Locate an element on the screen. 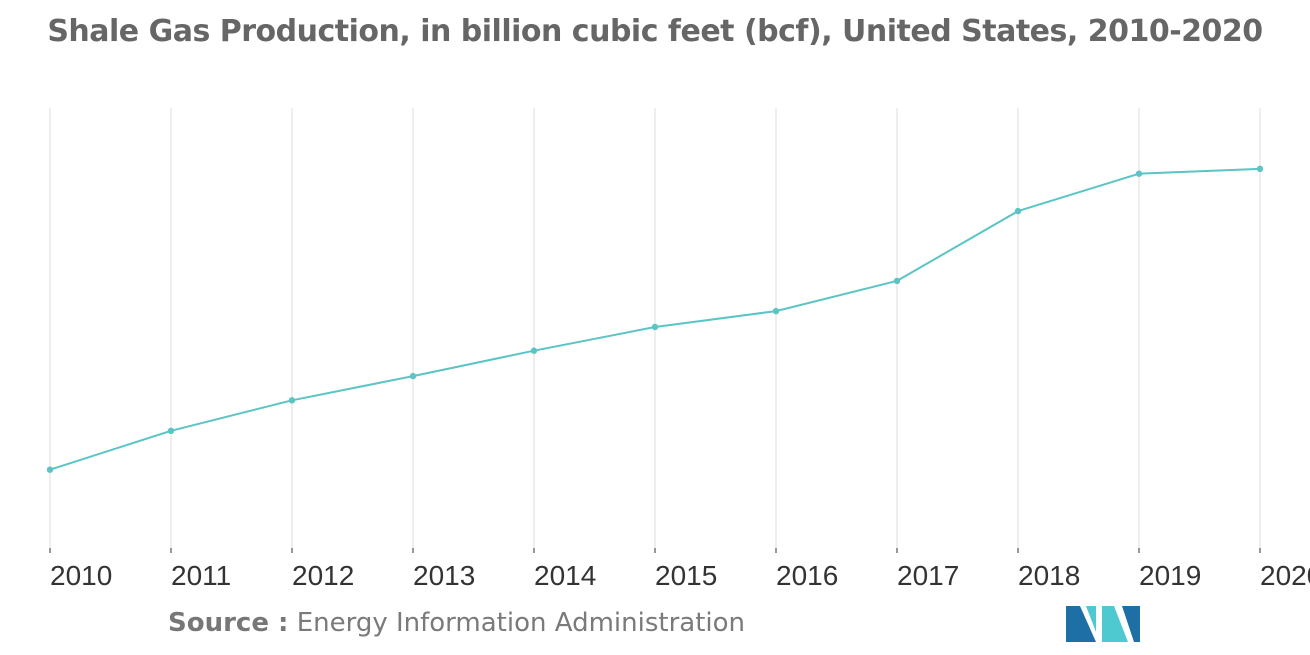  x-tick-label: 2014 is located at coordinates (565, 575).